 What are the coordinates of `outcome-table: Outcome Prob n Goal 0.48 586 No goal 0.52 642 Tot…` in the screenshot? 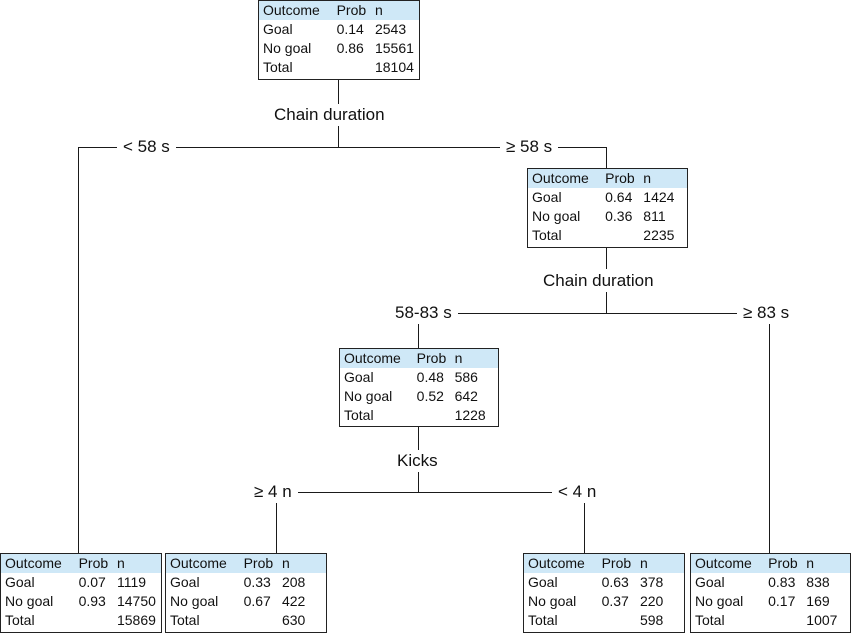 It's located at (419, 387).